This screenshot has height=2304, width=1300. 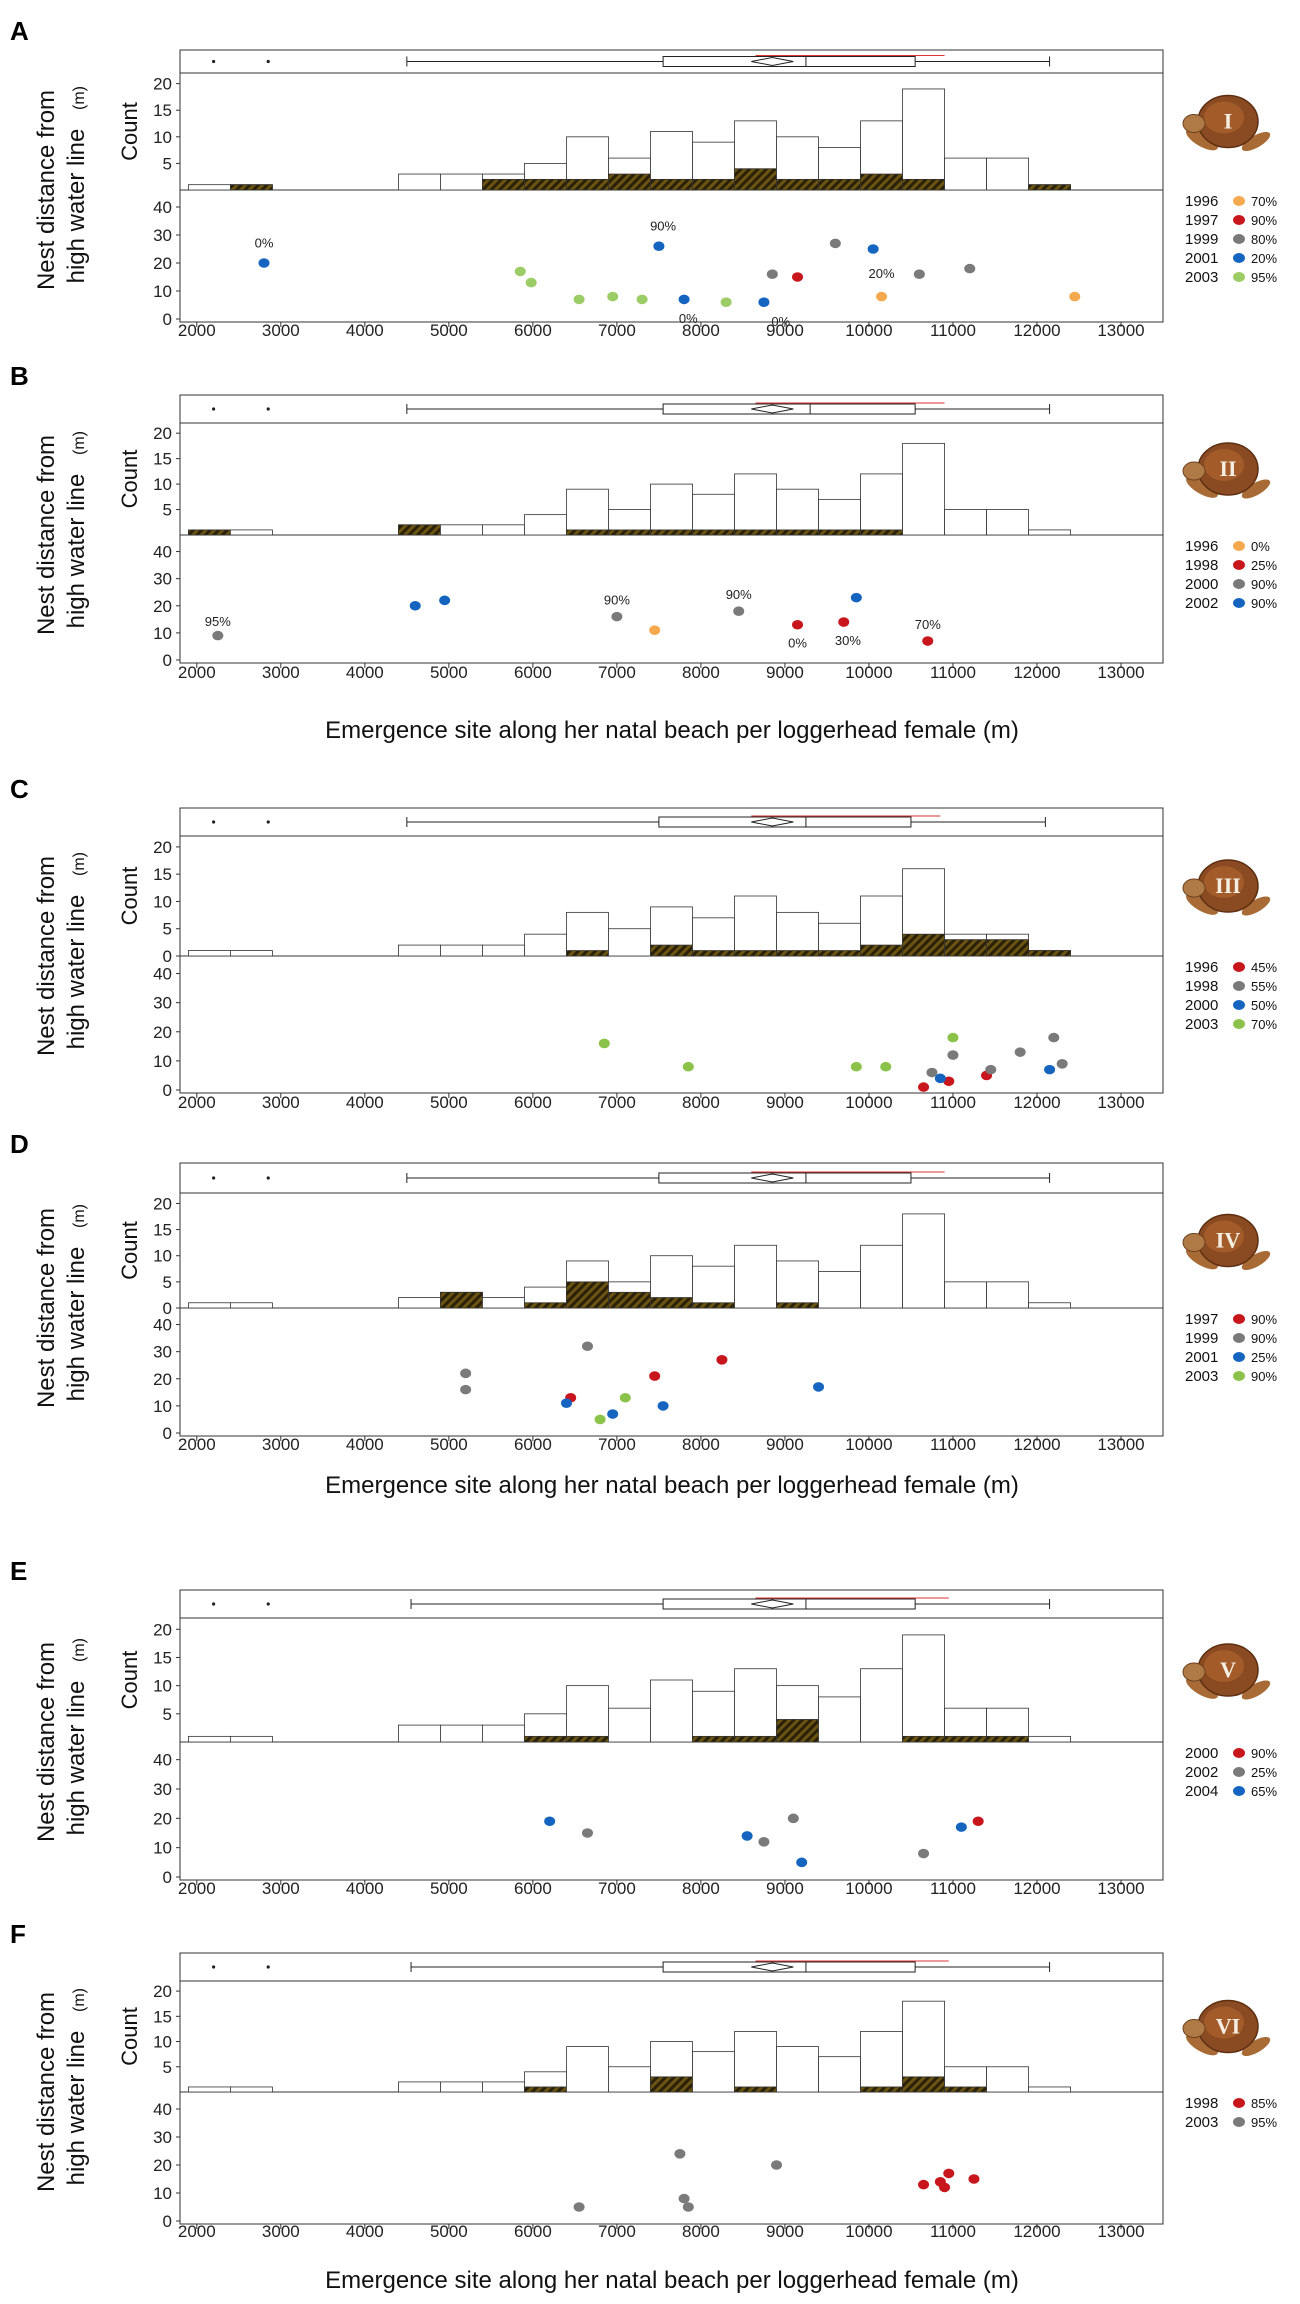 I want to click on x-tick-label: 6000, so click(x=533, y=2231).